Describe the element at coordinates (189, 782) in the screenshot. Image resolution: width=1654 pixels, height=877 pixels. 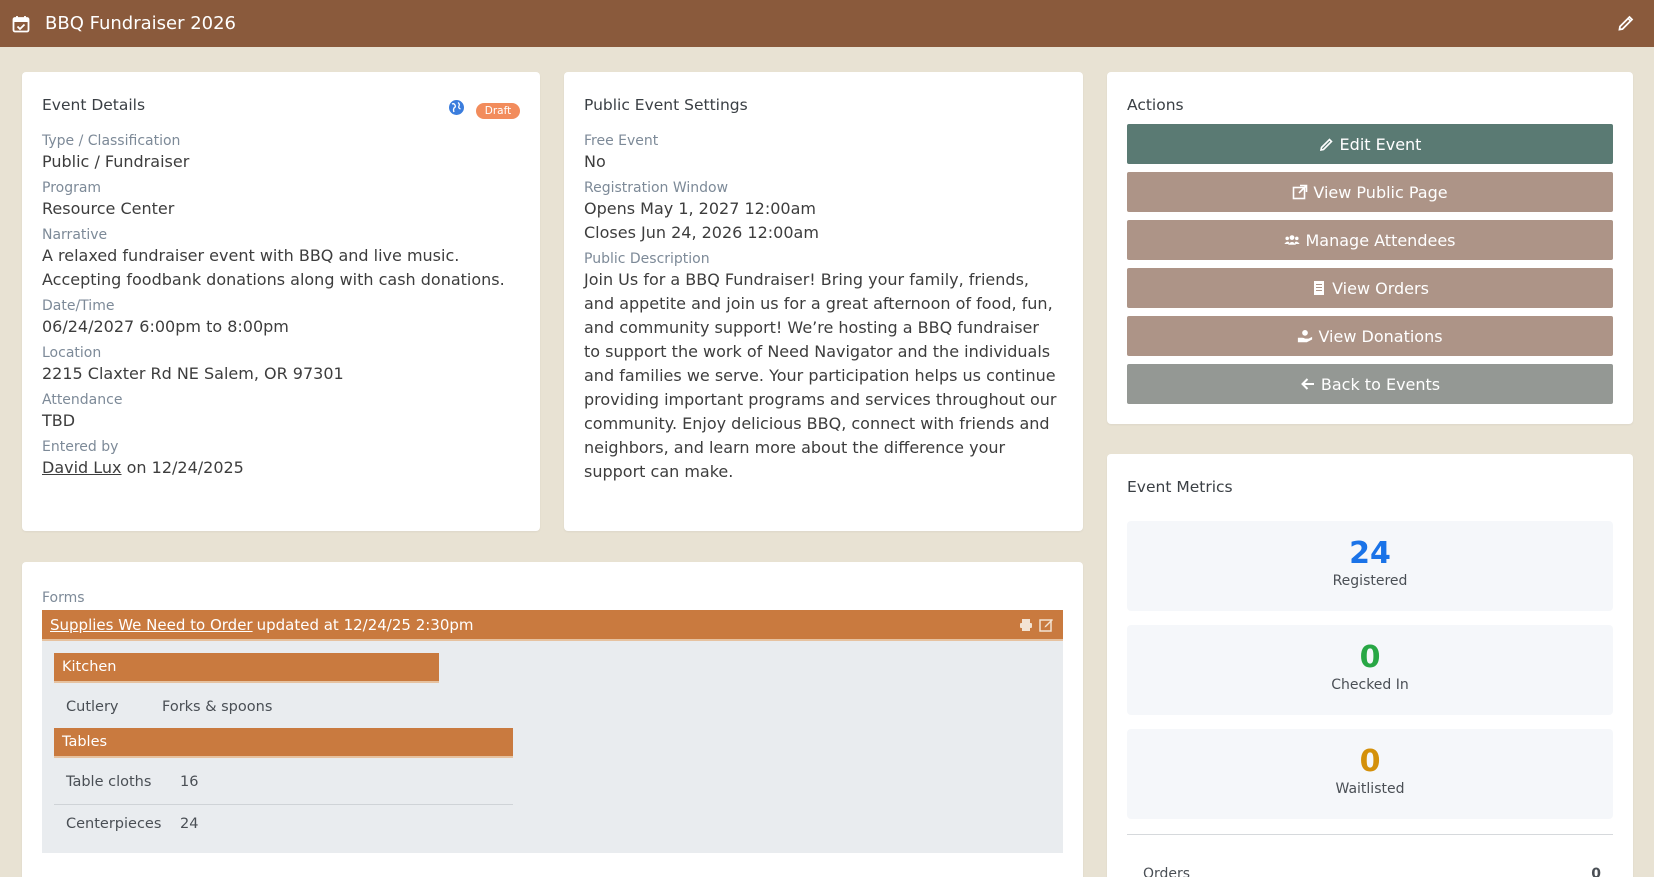
I see `item-value: 16` at that location.